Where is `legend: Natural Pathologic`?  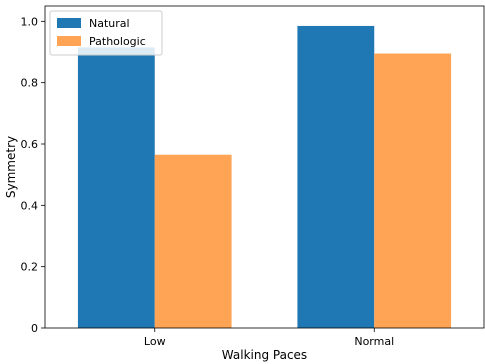
legend: Natural Pathologic is located at coordinates (106, 33).